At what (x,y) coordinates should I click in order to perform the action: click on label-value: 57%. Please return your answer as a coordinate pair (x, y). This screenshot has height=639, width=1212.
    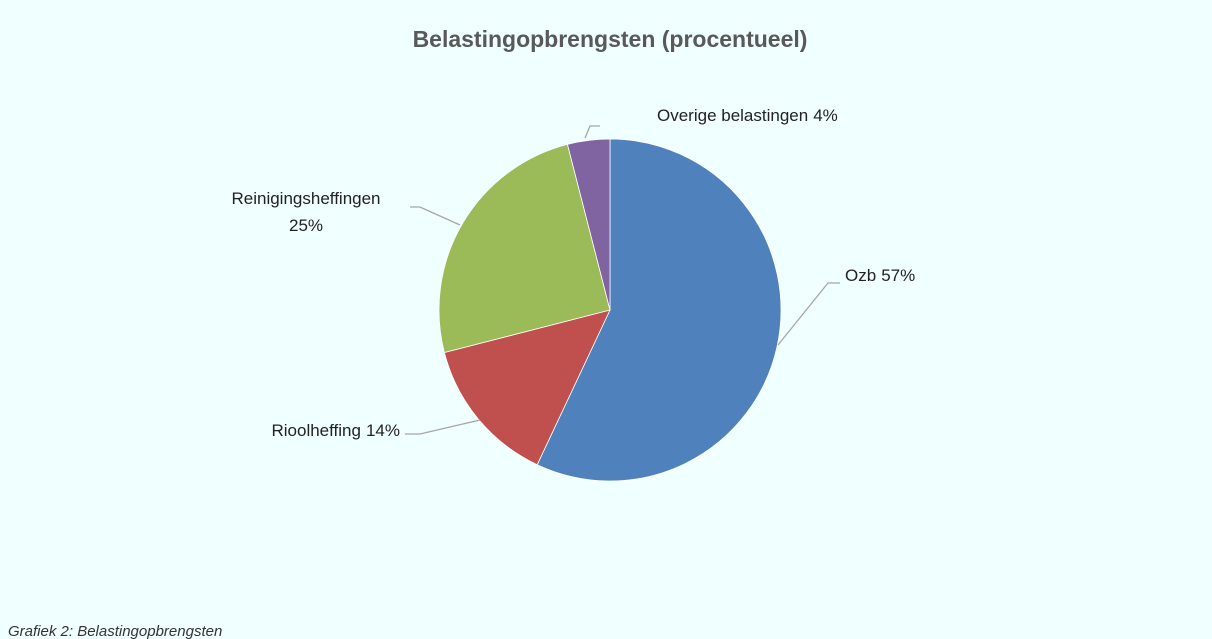
    Looking at the image, I should click on (898, 275).